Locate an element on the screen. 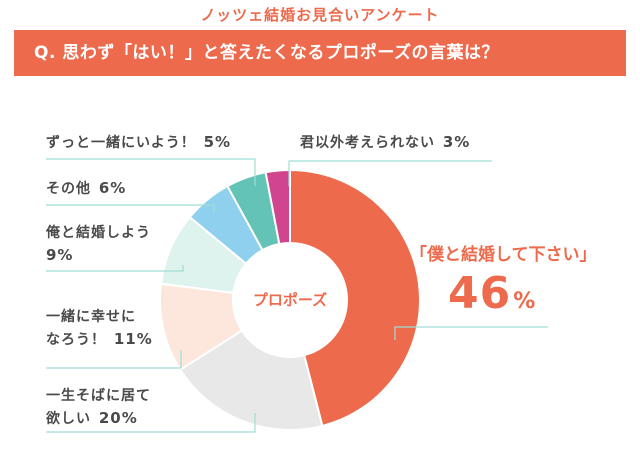  leader-line-zutto is located at coordinates (151, 172).